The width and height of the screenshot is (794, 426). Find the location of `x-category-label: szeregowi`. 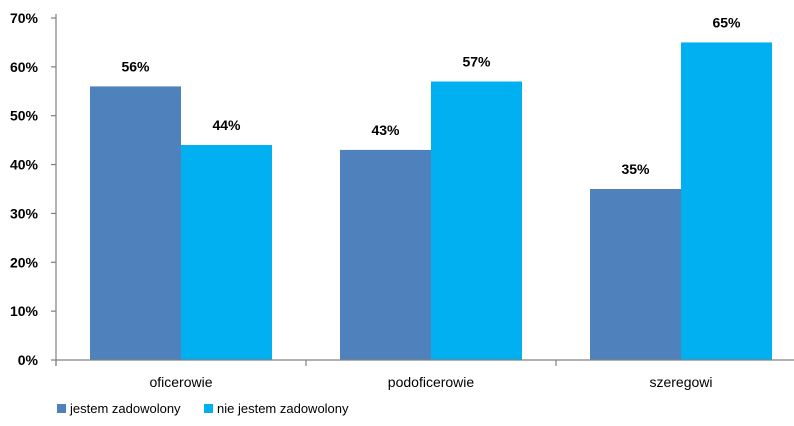

x-category-label: szeregowi is located at coordinates (680, 382).